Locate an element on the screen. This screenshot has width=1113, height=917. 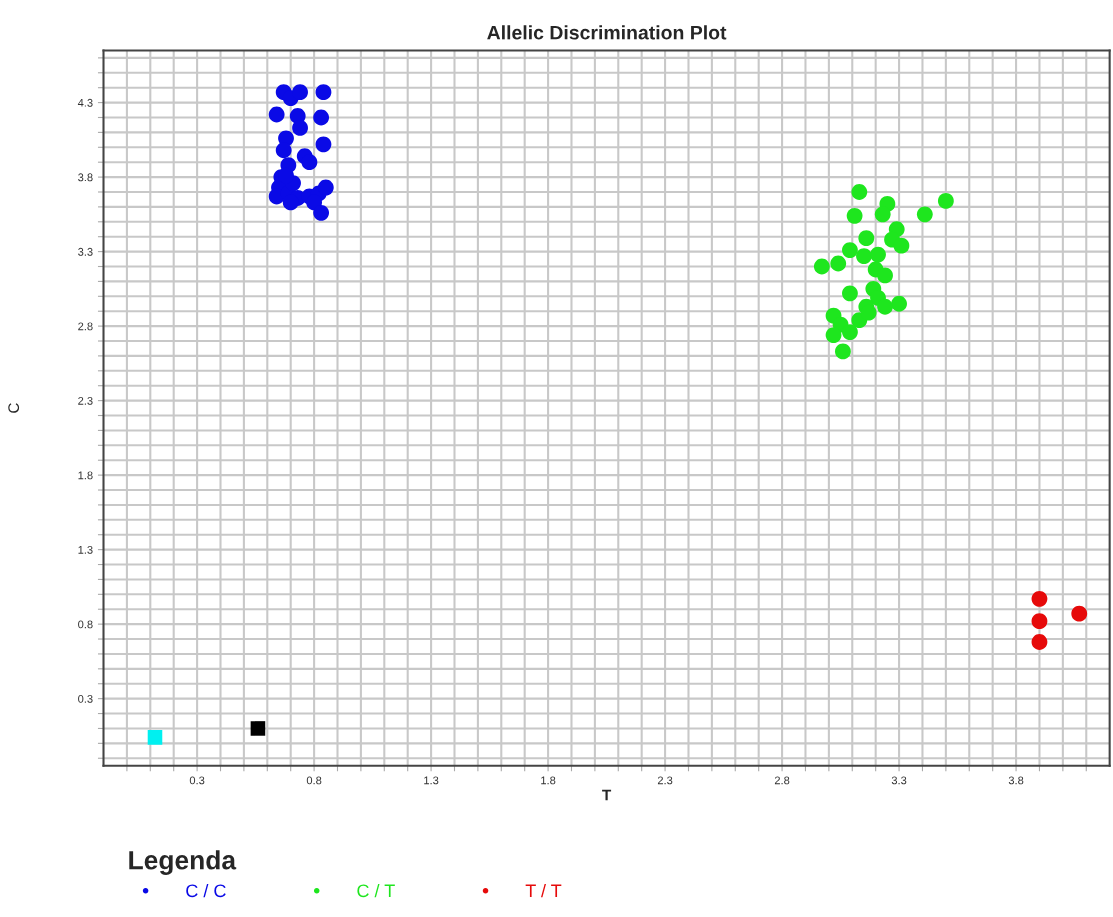
y-axis-title: C is located at coordinates (14, 408).